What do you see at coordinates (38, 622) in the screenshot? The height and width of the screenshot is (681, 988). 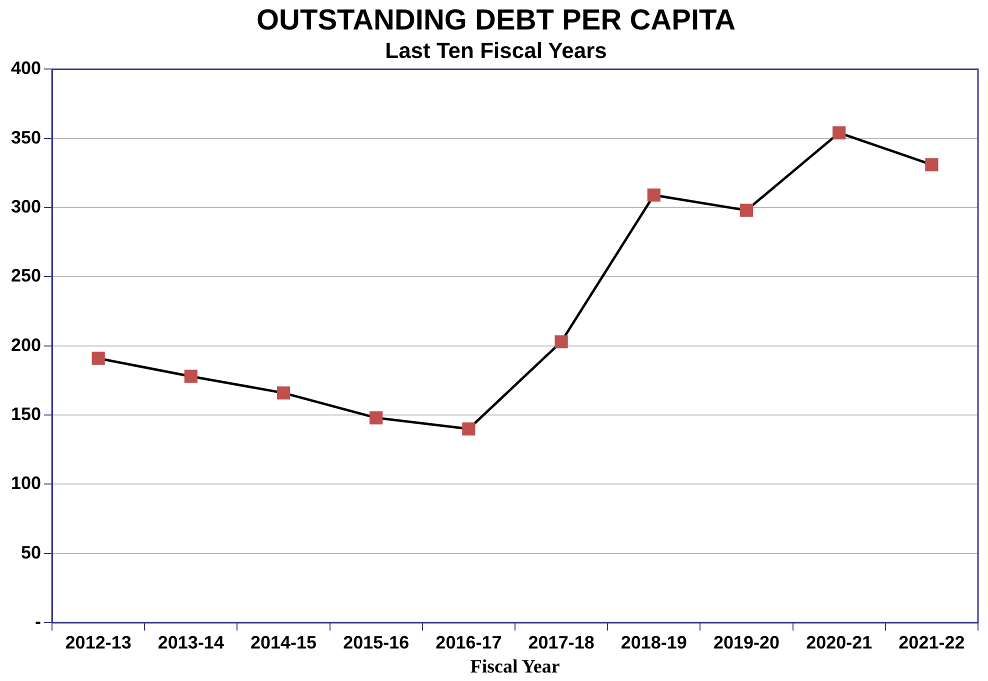 I see `y-tick-label: -` at bounding box center [38, 622].